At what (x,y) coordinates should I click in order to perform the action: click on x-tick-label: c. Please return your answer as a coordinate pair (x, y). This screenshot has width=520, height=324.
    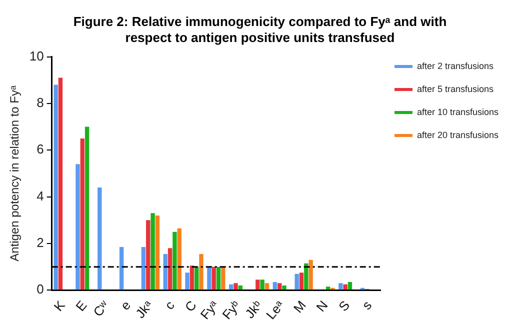
    Looking at the image, I should click on (170, 304).